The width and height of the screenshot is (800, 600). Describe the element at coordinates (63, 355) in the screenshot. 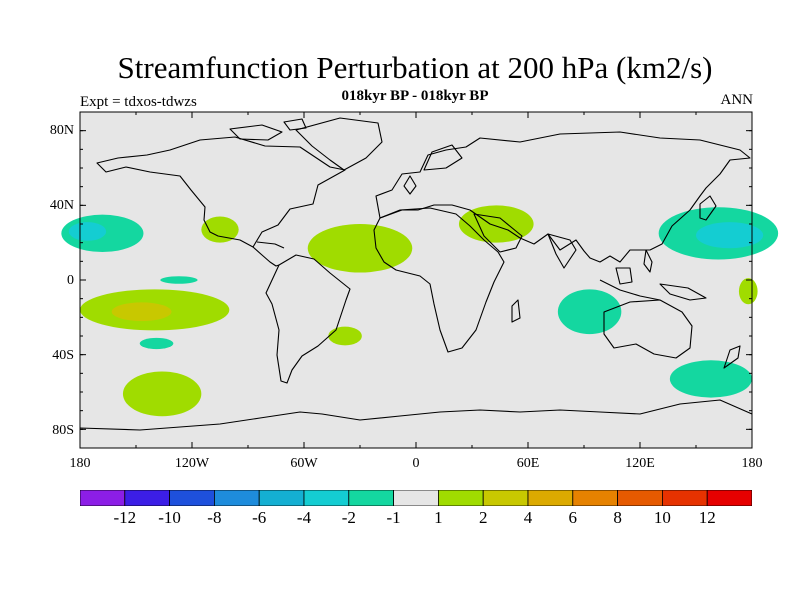

I see `lat-label-40s: 40S` at that location.